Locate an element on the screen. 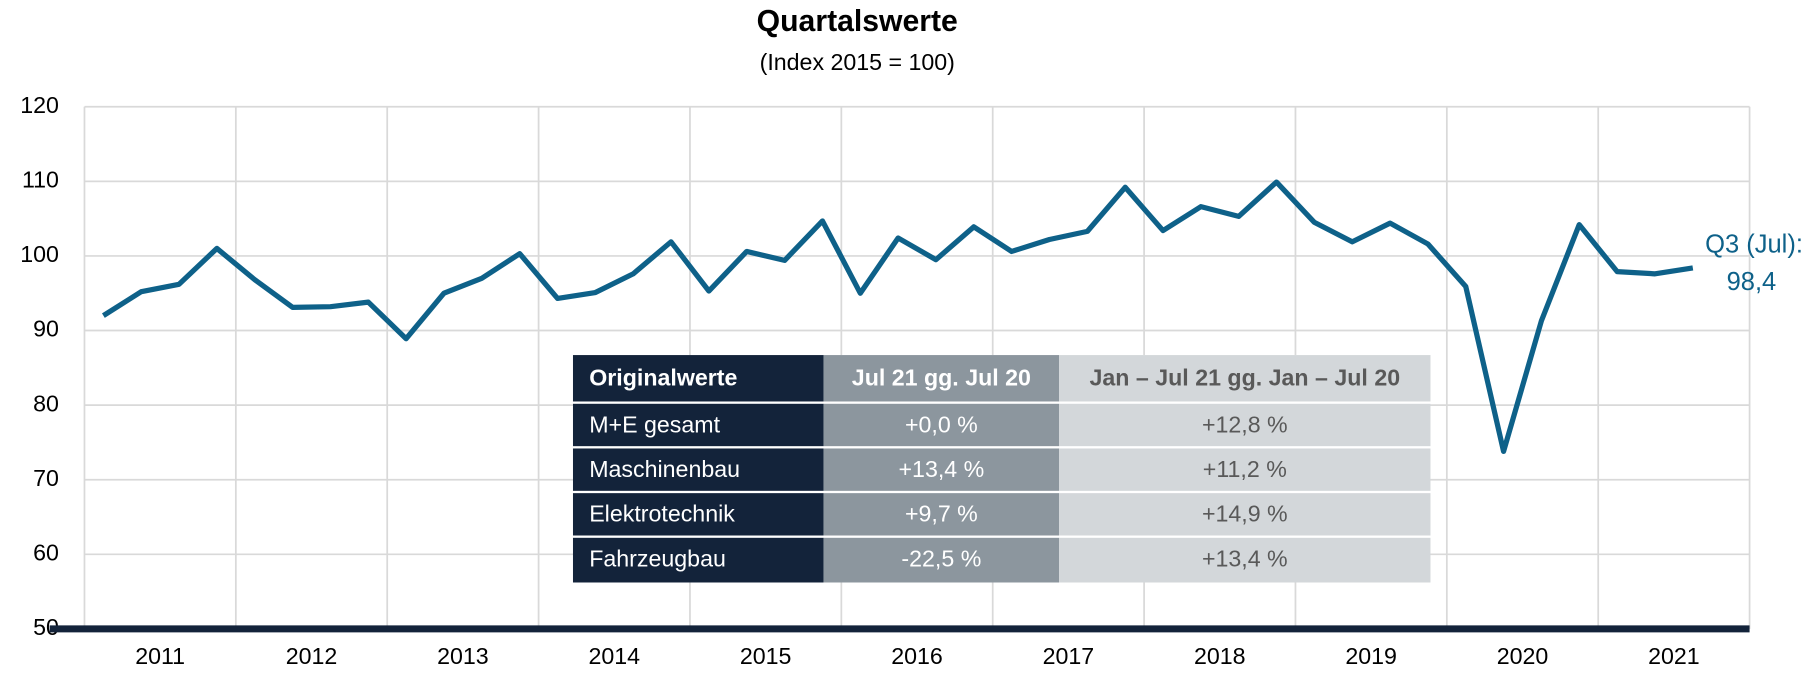 The height and width of the screenshot is (678, 1812). x-tick-label: 2013 is located at coordinates (463, 656).